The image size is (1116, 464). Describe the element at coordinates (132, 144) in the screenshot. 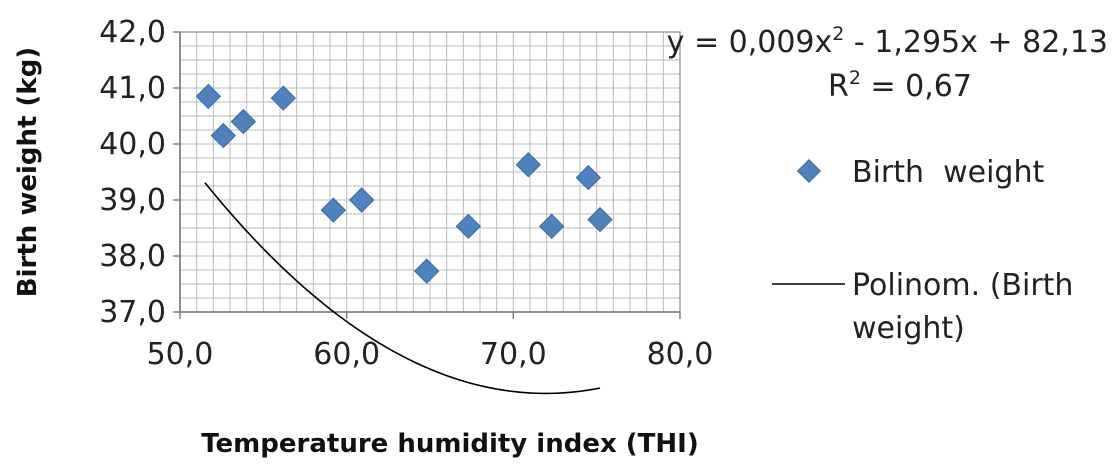

I see `y-tick-label: 40,0` at that location.